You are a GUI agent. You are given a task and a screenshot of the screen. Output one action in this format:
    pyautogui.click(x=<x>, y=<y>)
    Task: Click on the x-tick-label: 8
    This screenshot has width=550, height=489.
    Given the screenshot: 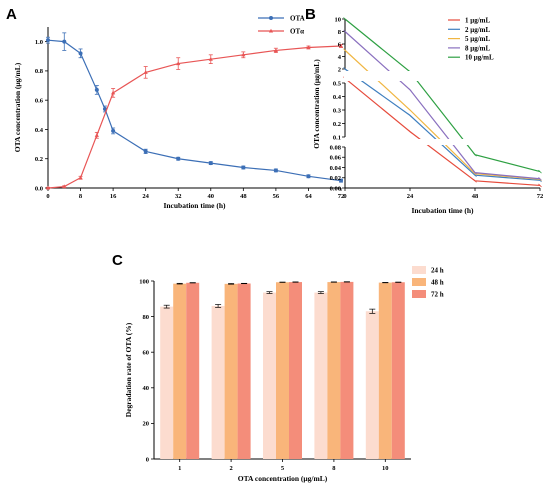 What is the action you would take?
    pyautogui.click(x=334, y=468)
    